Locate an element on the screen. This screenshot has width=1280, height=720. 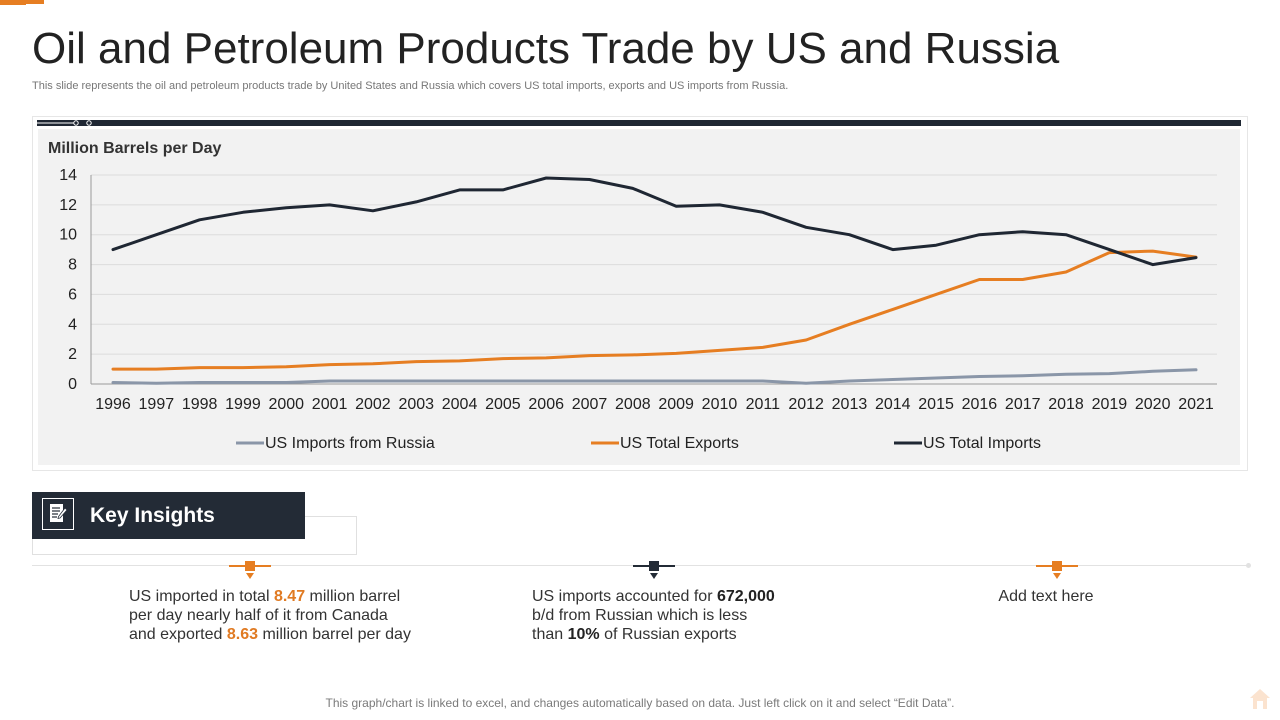
x-tick-label: 2012 is located at coordinates (806, 404).